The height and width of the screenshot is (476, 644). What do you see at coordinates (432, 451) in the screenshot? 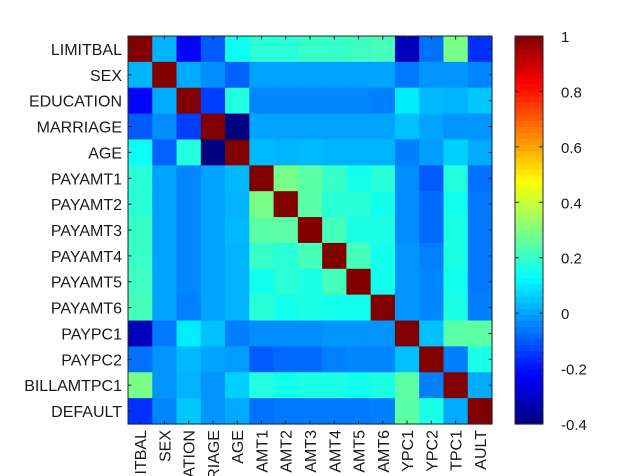
I see `x-tick-label: YPC2` at bounding box center [432, 451].